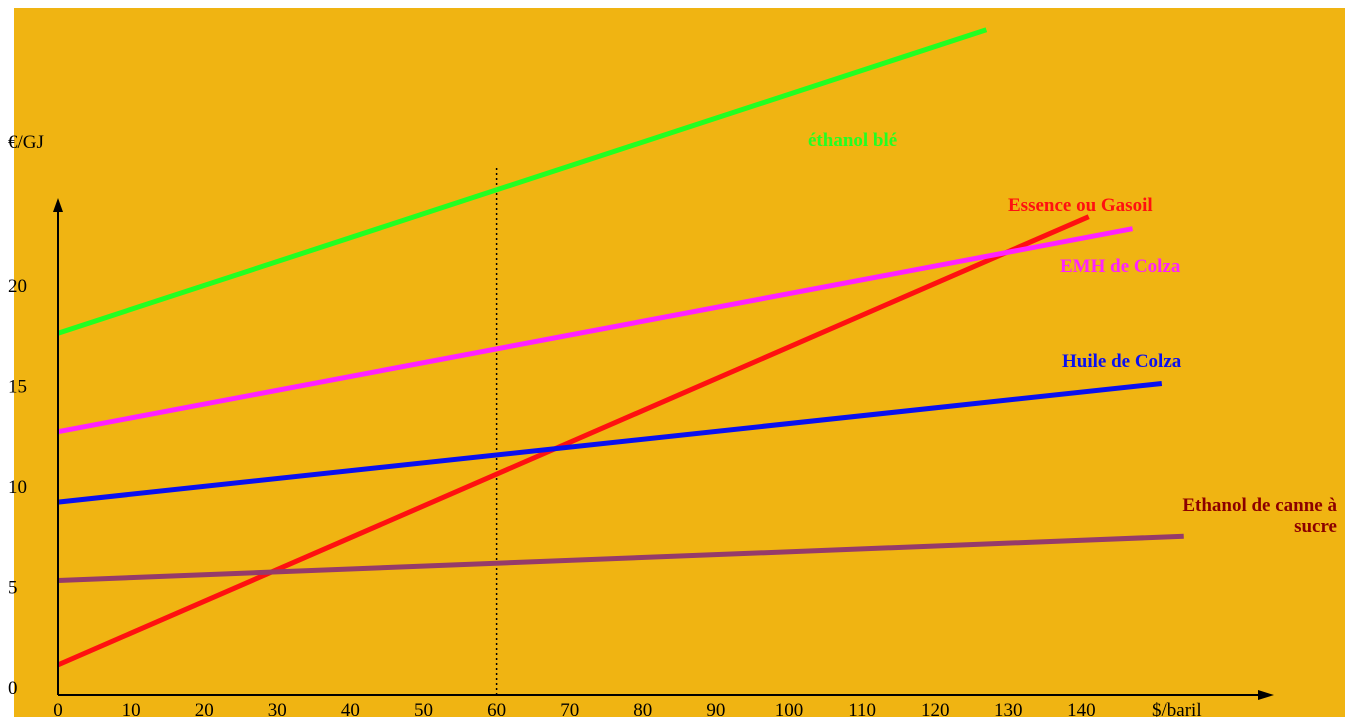 This screenshot has width=1345, height=717. Describe the element at coordinates (58, 708) in the screenshot. I see `x-tick-label: 0` at that location.